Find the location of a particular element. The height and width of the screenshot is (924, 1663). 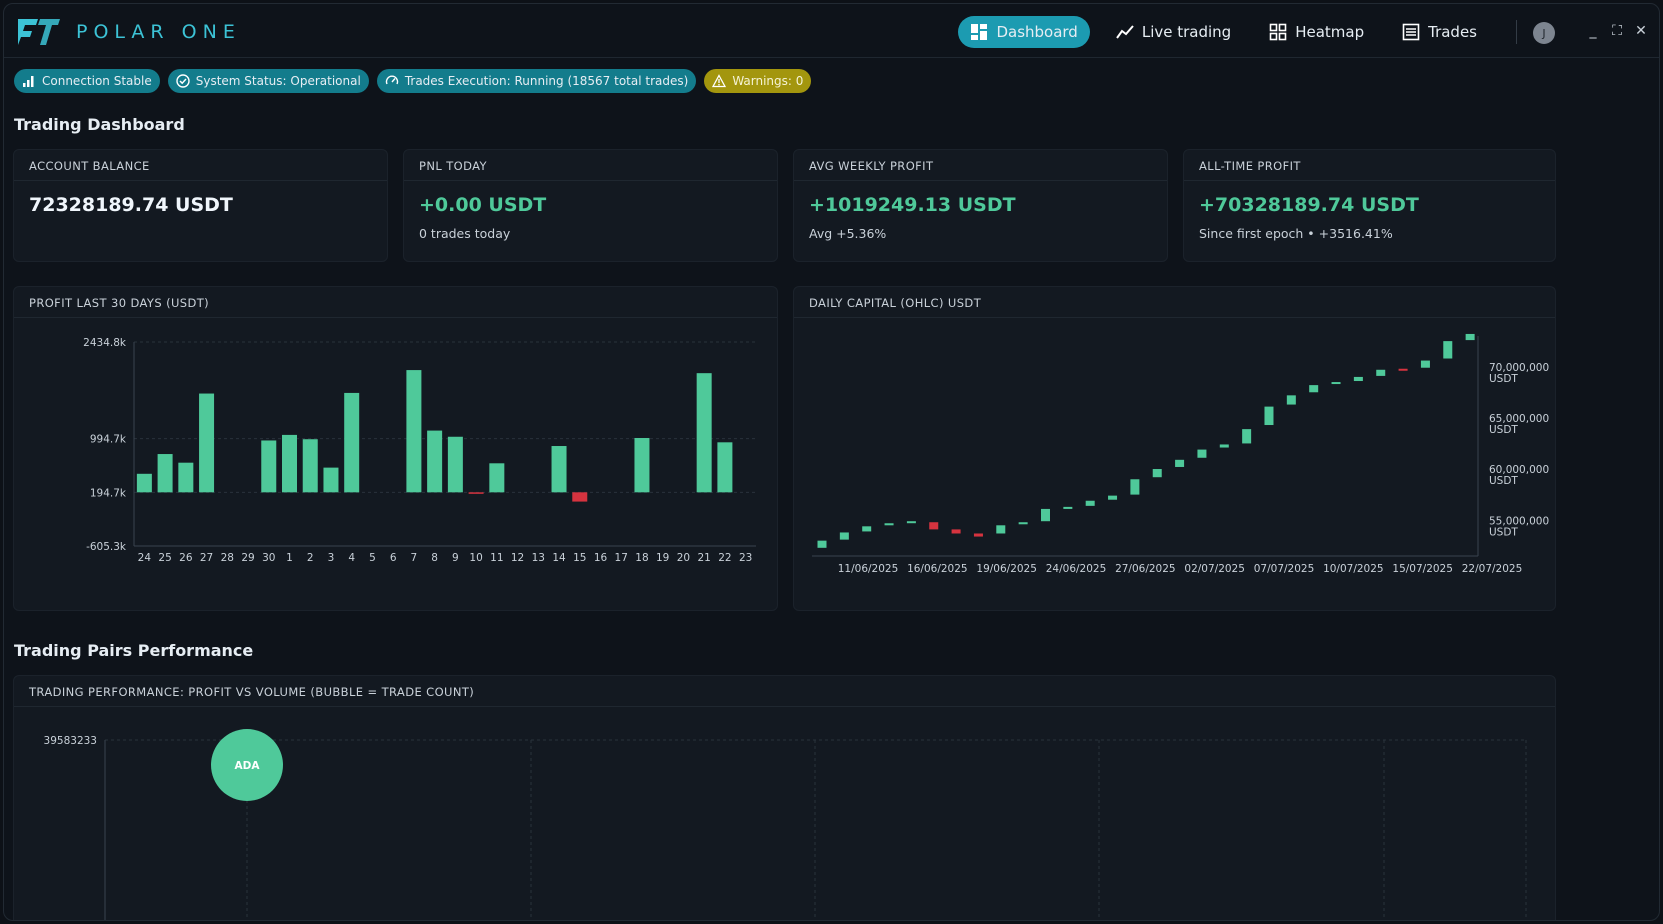

x-tick-label: 15 is located at coordinates (579, 558).